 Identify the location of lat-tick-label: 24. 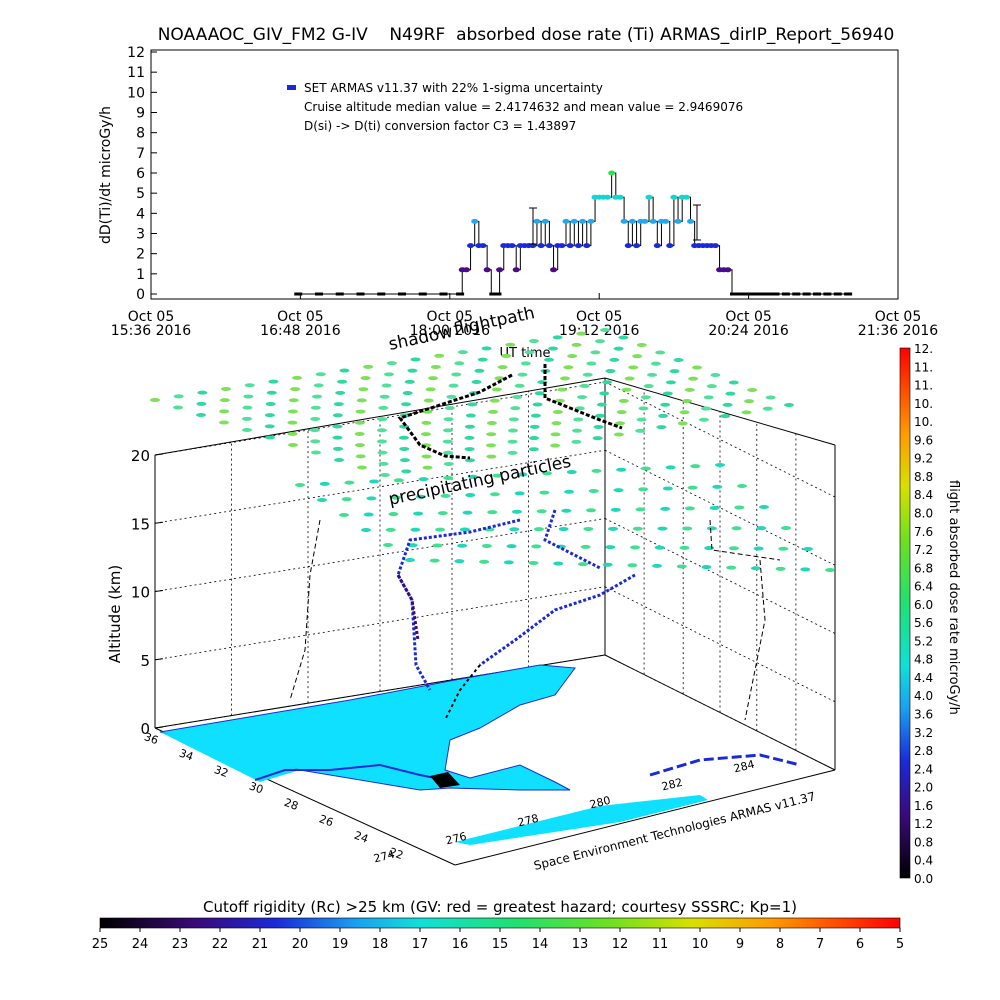
(361, 837).